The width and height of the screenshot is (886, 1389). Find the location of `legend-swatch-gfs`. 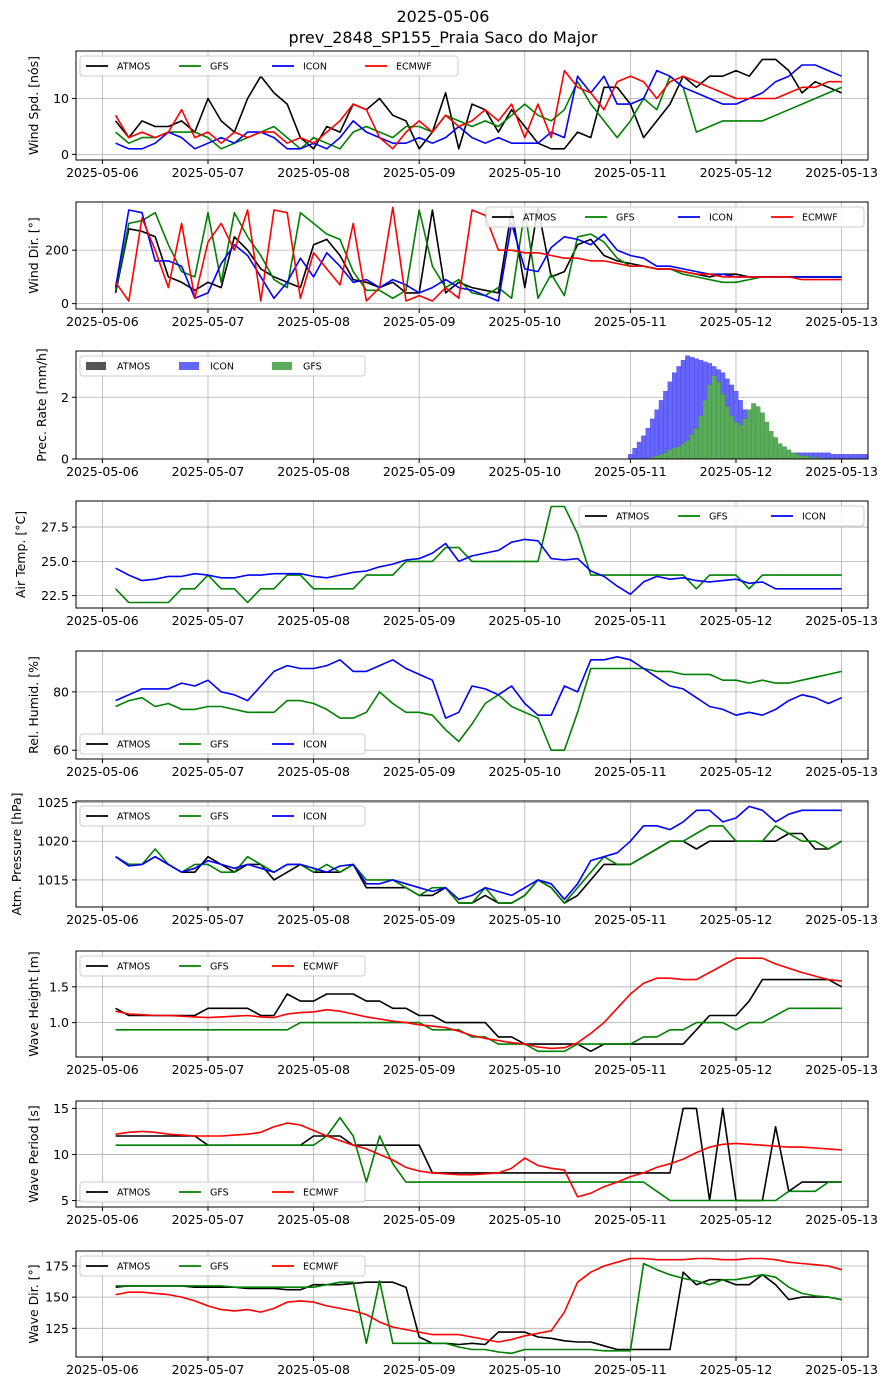

legend-swatch-gfs is located at coordinates (282, 366).